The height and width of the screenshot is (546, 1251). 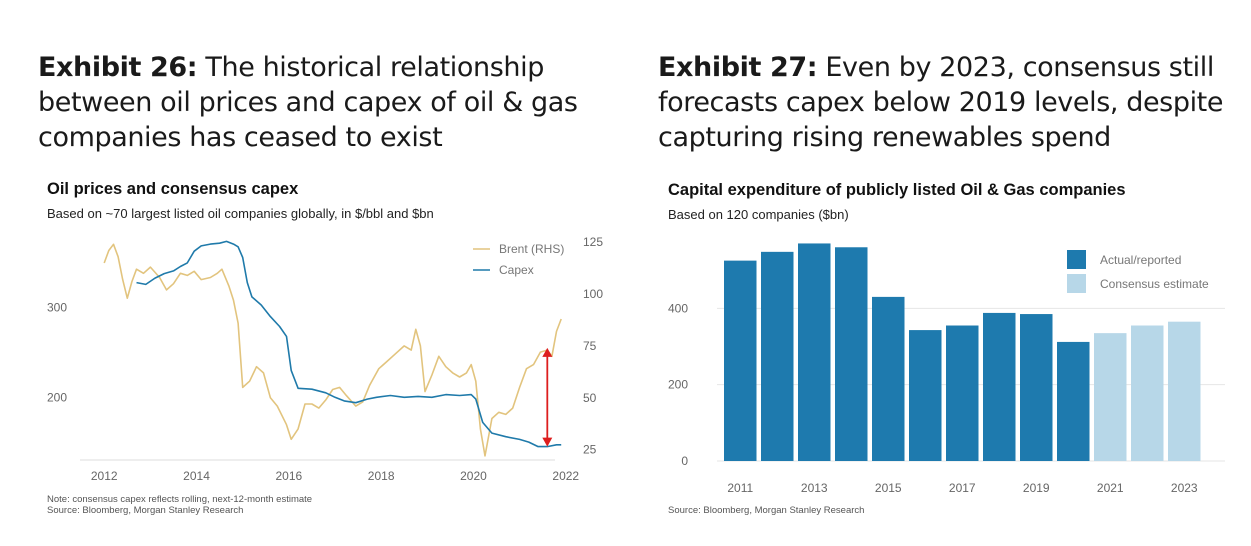 I want to click on y-right-tick-label: 50, so click(x=590, y=398).